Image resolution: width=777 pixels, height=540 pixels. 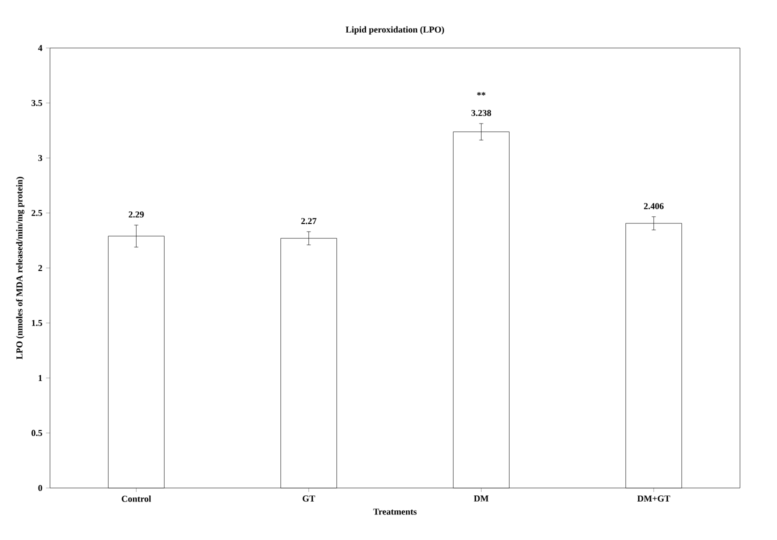 I want to click on y-tick-label: 0, so click(x=40, y=488).